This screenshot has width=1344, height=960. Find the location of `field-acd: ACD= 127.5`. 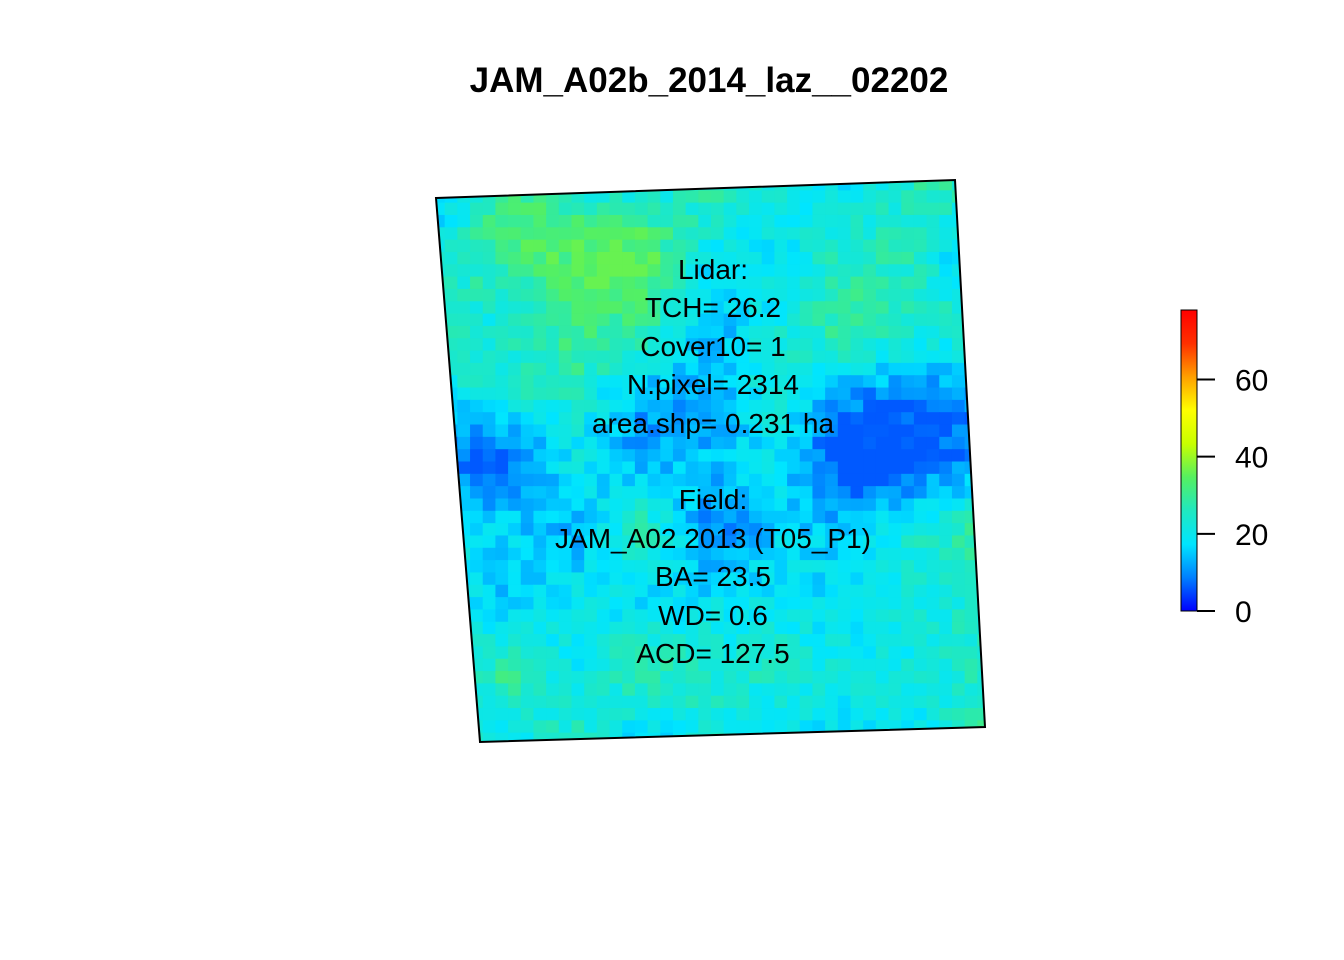

field-acd: ACD= 127.5 is located at coordinates (712, 653).